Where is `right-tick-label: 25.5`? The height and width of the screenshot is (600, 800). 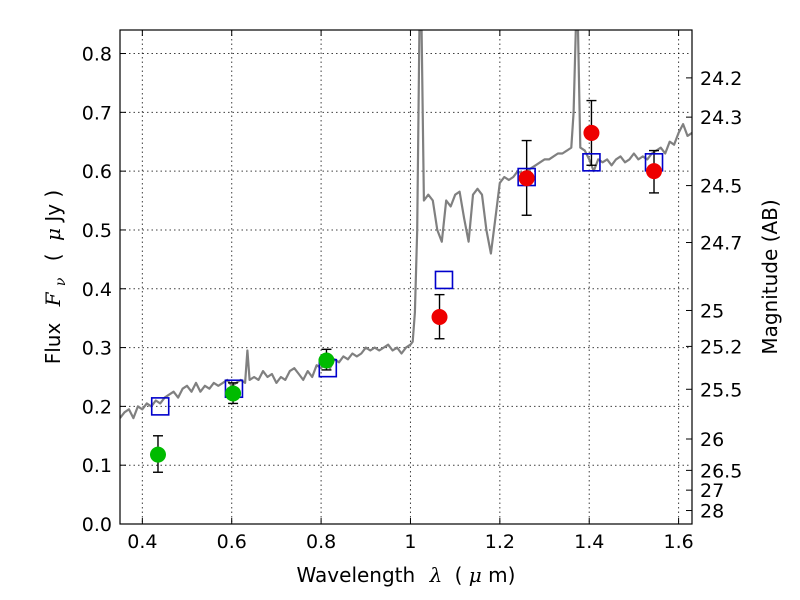 right-tick-label: 25.5 is located at coordinates (721, 390).